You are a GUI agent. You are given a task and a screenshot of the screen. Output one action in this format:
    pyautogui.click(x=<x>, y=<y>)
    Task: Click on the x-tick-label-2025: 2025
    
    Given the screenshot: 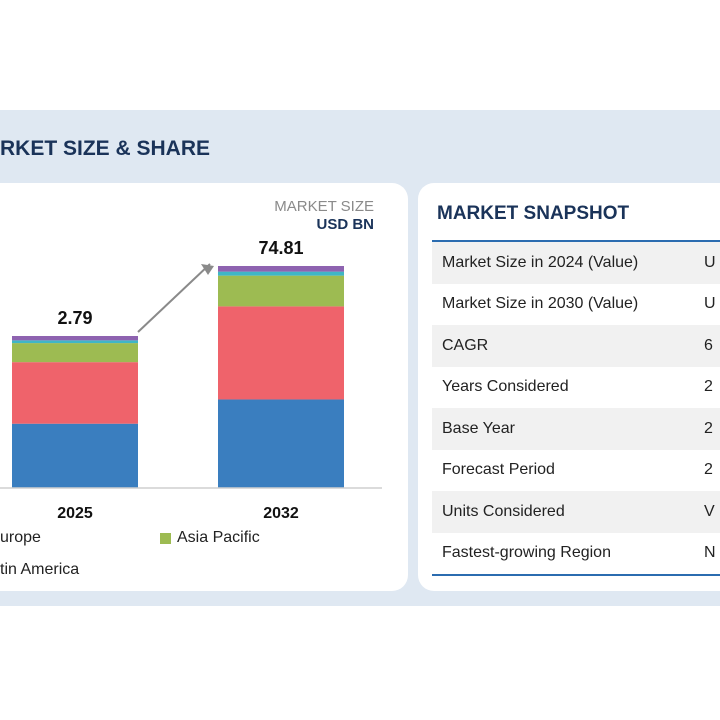 What is the action you would take?
    pyautogui.click(x=75, y=513)
    